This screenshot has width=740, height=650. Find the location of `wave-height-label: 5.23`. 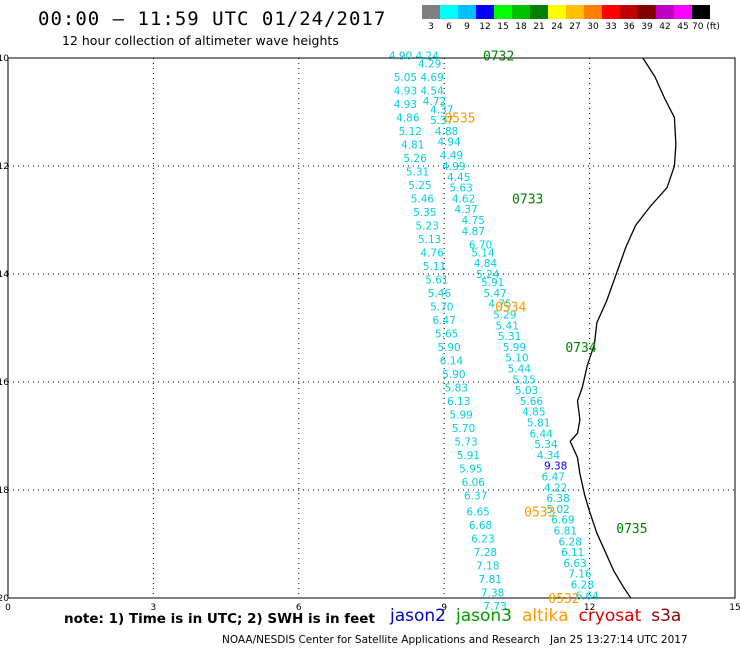

wave-height-label: 5.23 is located at coordinates (427, 226).